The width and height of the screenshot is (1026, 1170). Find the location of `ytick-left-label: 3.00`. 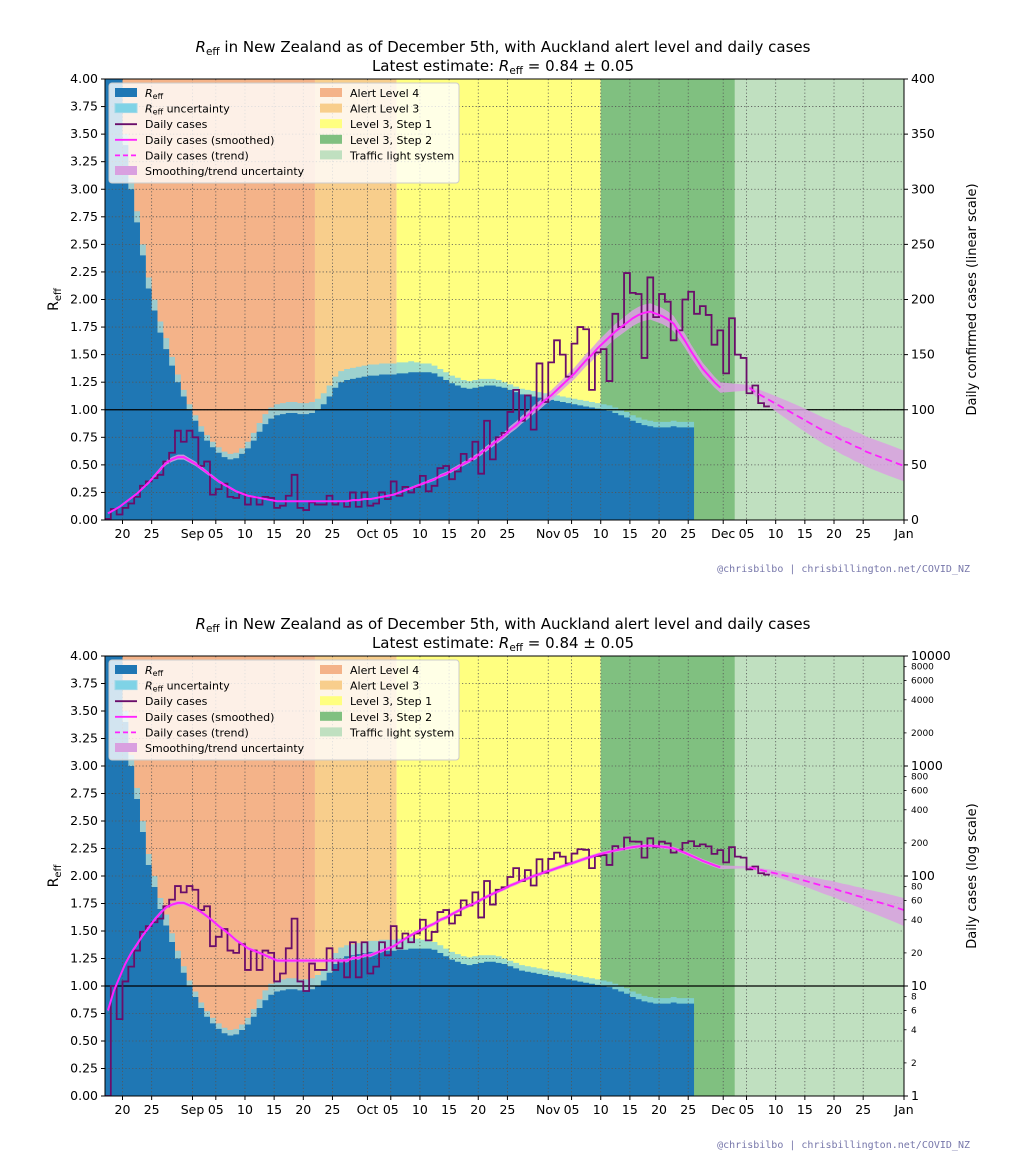

ytick-left-label: 3.00 is located at coordinates (84, 765).